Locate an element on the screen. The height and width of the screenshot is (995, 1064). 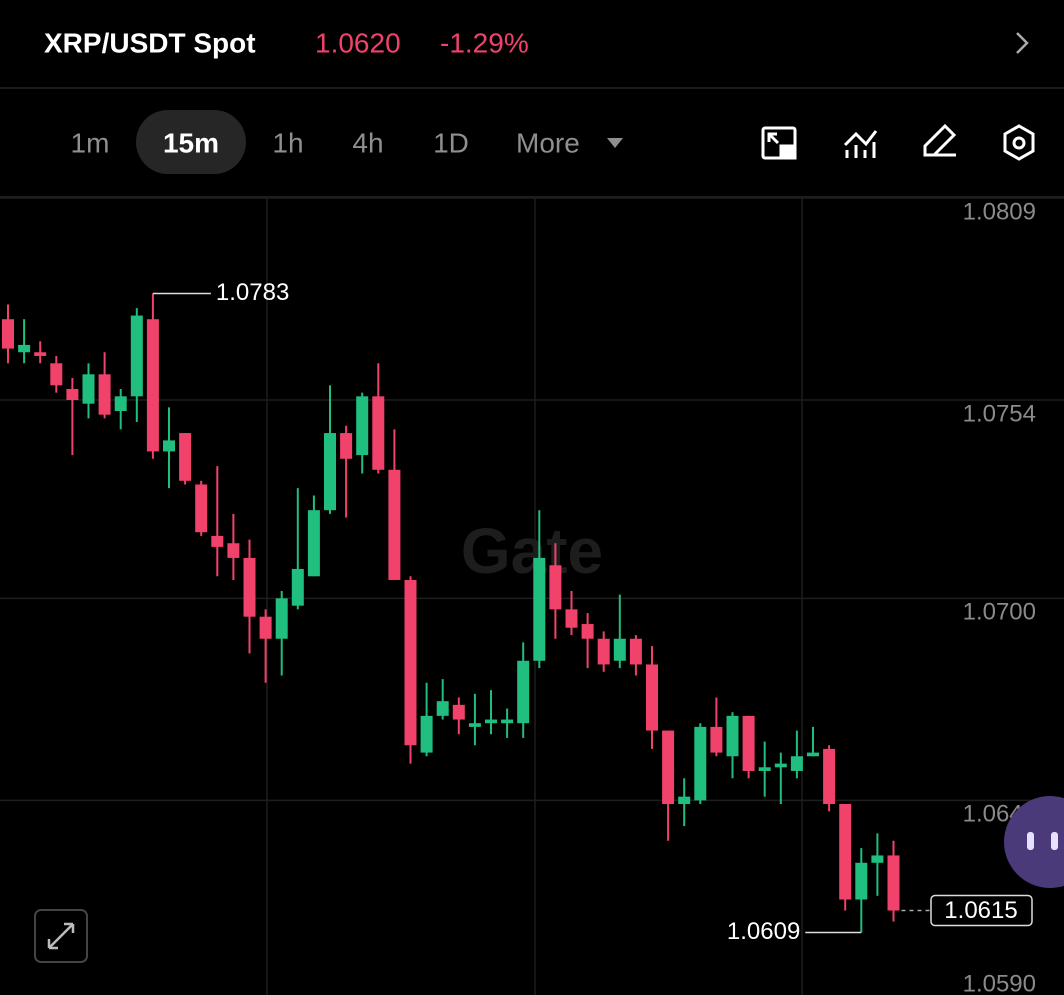
interval-tab: 1m is located at coordinates (90, 142).